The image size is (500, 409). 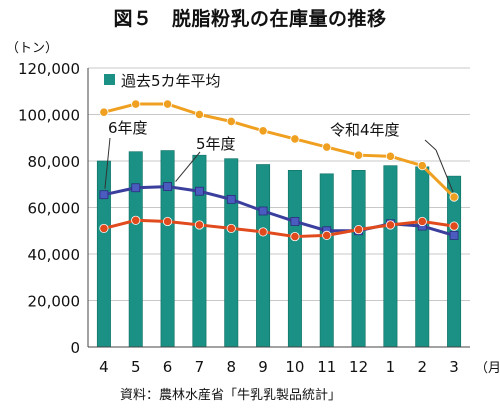 What do you see at coordinates (168, 367) in the screenshot?
I see `x-tick-label: 6` at bounding box center [168, 367].